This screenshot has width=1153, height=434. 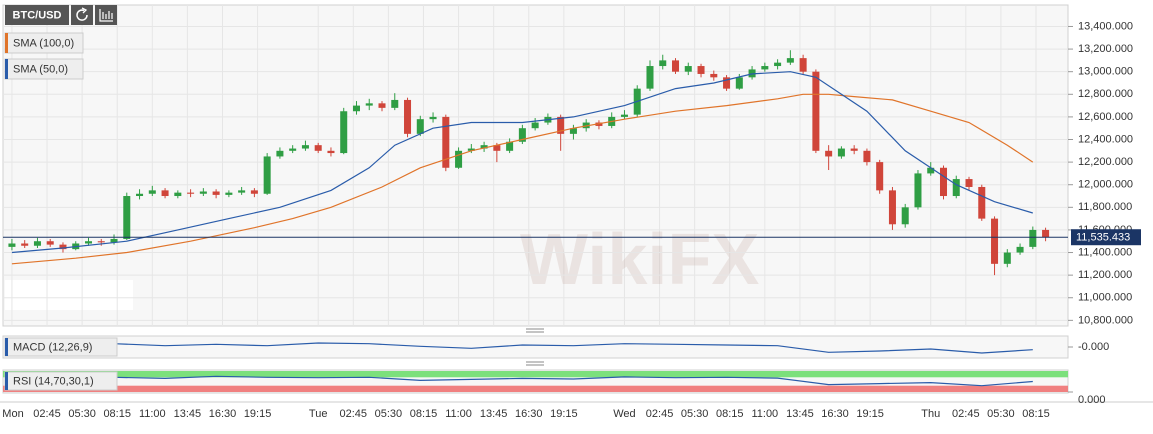 I want to click on last-price-box, so click(x=1106, y=237).